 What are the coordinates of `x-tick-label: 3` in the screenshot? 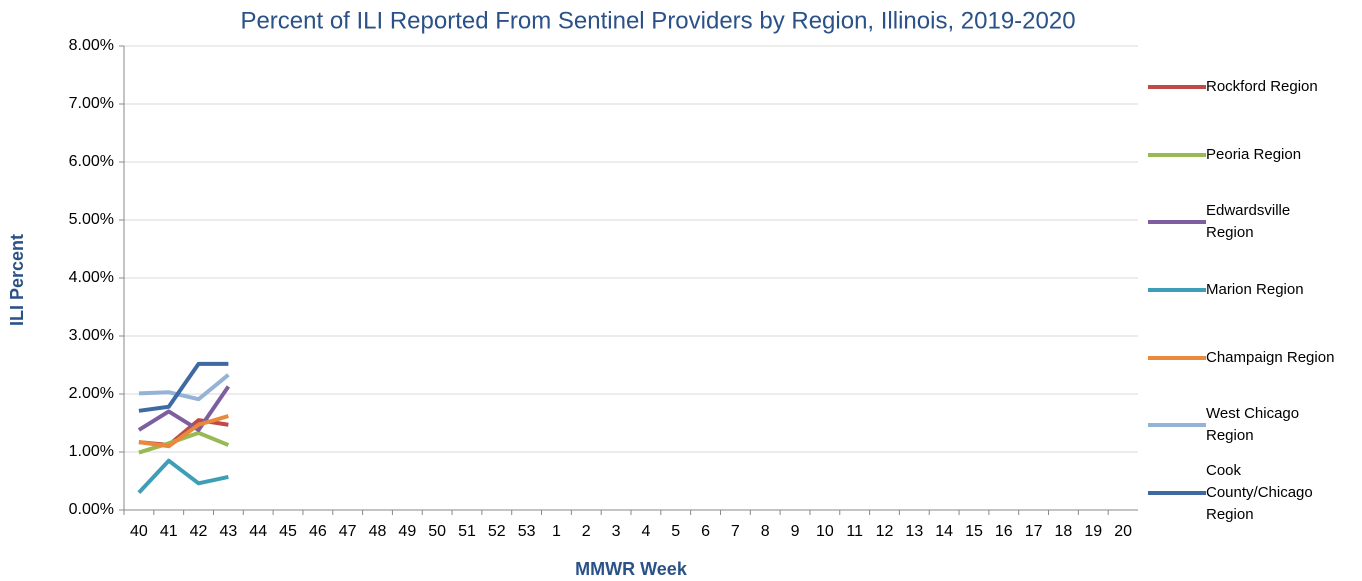 It's located at (616, 531).